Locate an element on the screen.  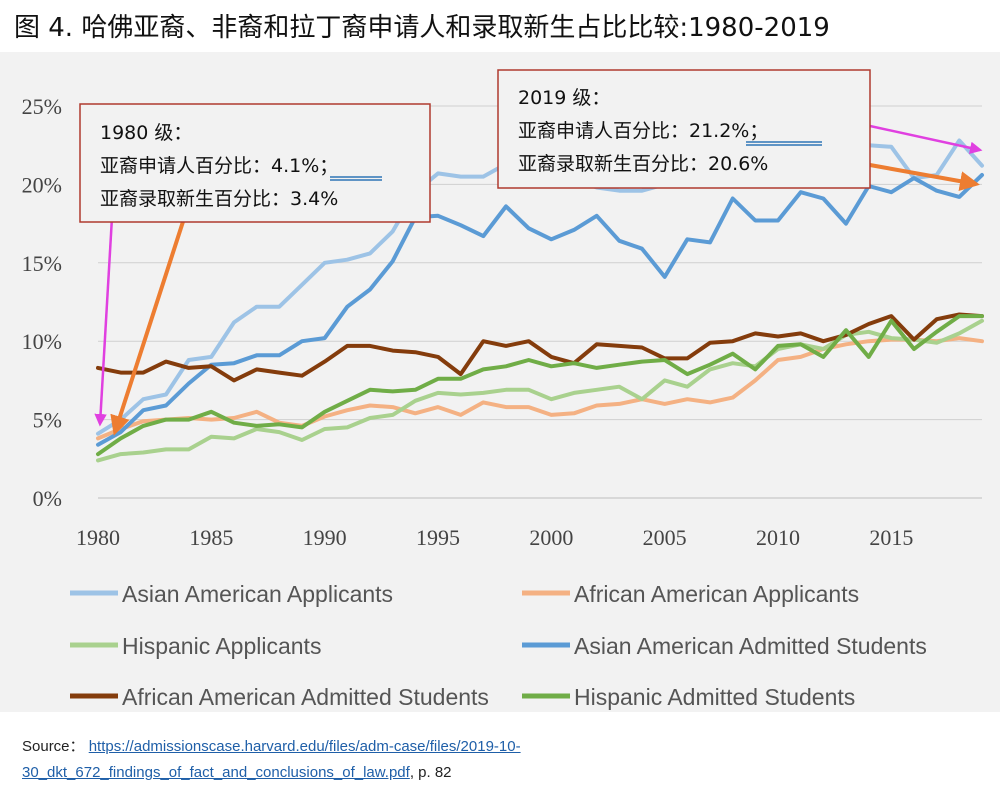
legend-label: Asian American Applicants is located at coordinates (257, 594).